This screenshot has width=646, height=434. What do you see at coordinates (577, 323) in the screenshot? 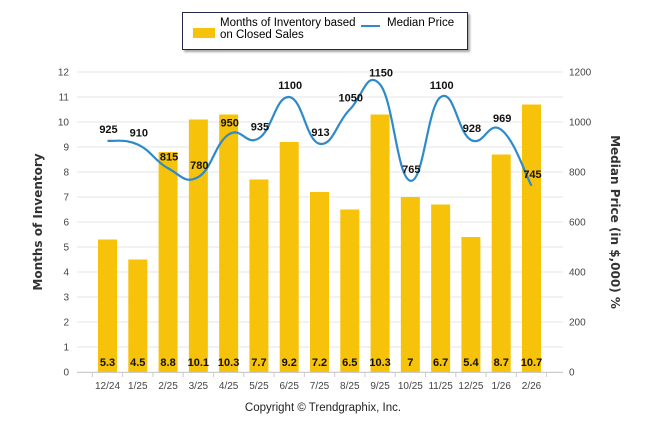
I see `y2-tick-label: 200` at bounding box center [577, 323].